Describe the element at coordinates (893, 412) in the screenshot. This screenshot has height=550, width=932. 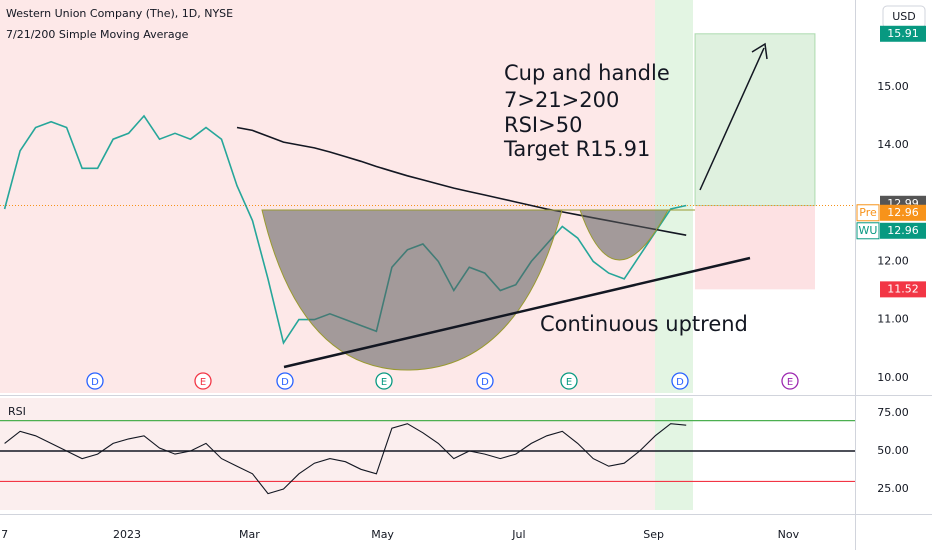
I see `y-tick-label: 75.00` at that location.